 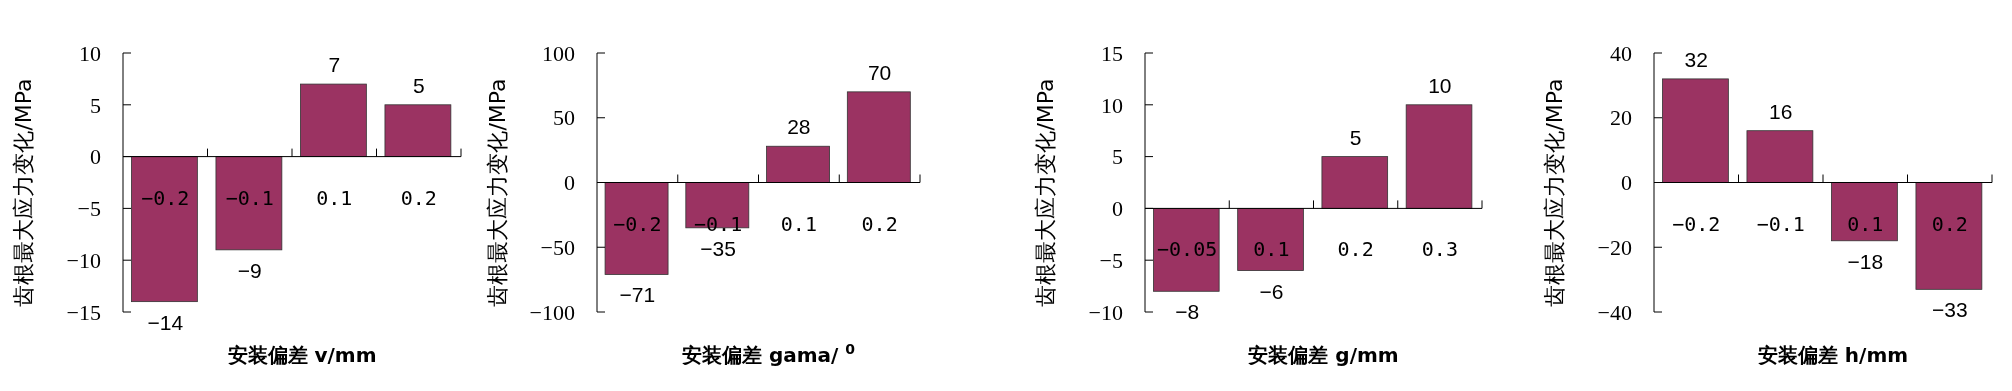 I want to click on x-tick-label: −0.05, so click(x=1187, y=249).